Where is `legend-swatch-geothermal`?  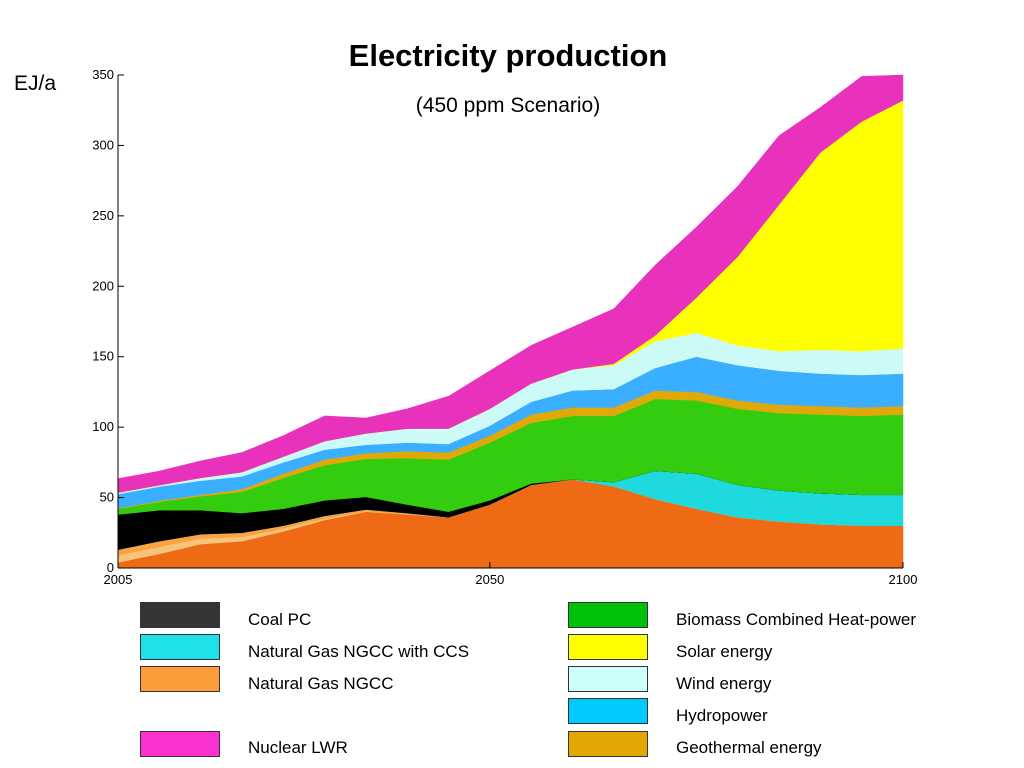
legend-swatch-geothermal is located at coordinates (608, 744).